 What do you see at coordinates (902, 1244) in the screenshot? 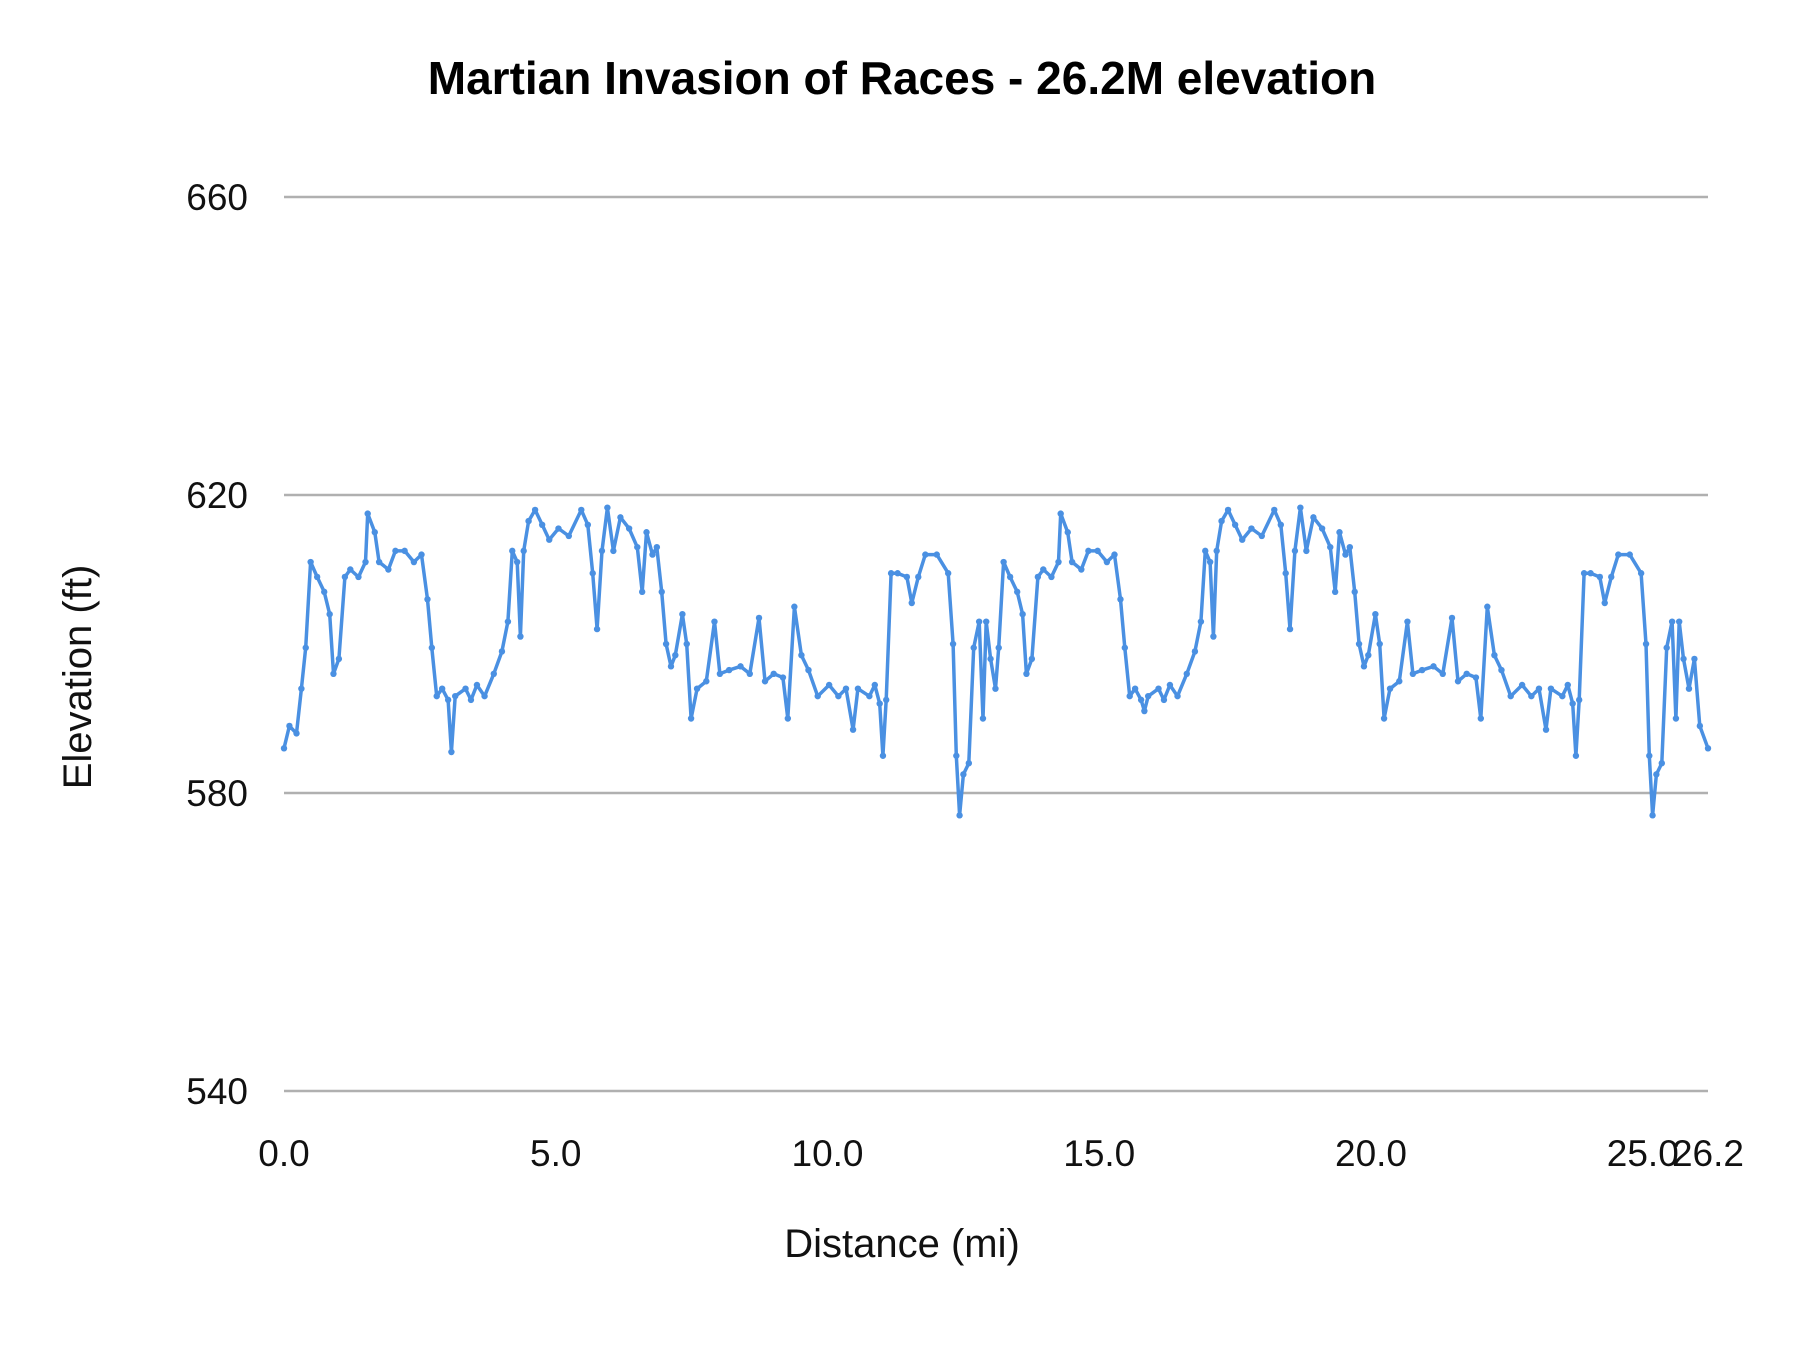
I see `x-axis-title: Distance (mi)` at bounding box center [902, 1244].